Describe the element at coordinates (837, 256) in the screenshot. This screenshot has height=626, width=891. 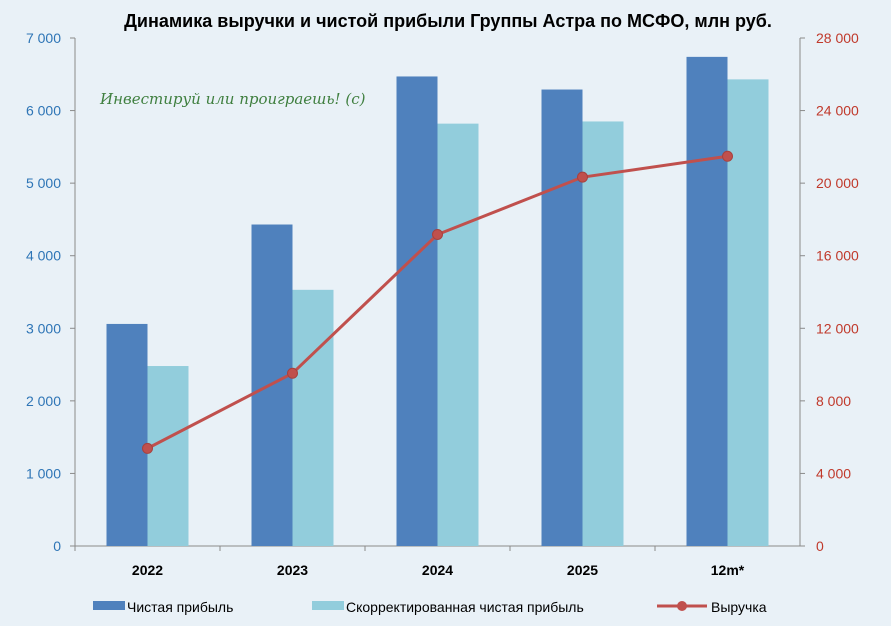
I see `right-tick-label: 16 000` at that location.